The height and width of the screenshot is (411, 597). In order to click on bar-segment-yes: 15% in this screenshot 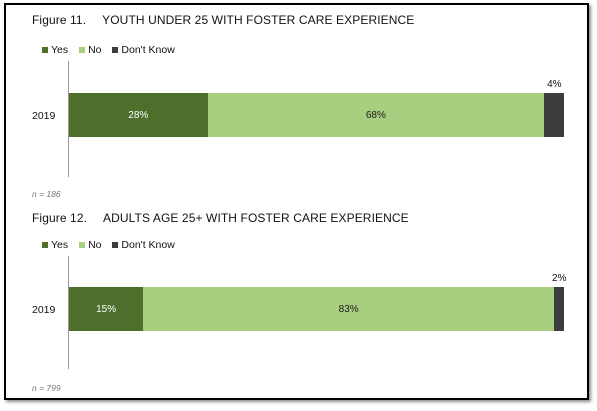, I will do `click(106, 309)`.